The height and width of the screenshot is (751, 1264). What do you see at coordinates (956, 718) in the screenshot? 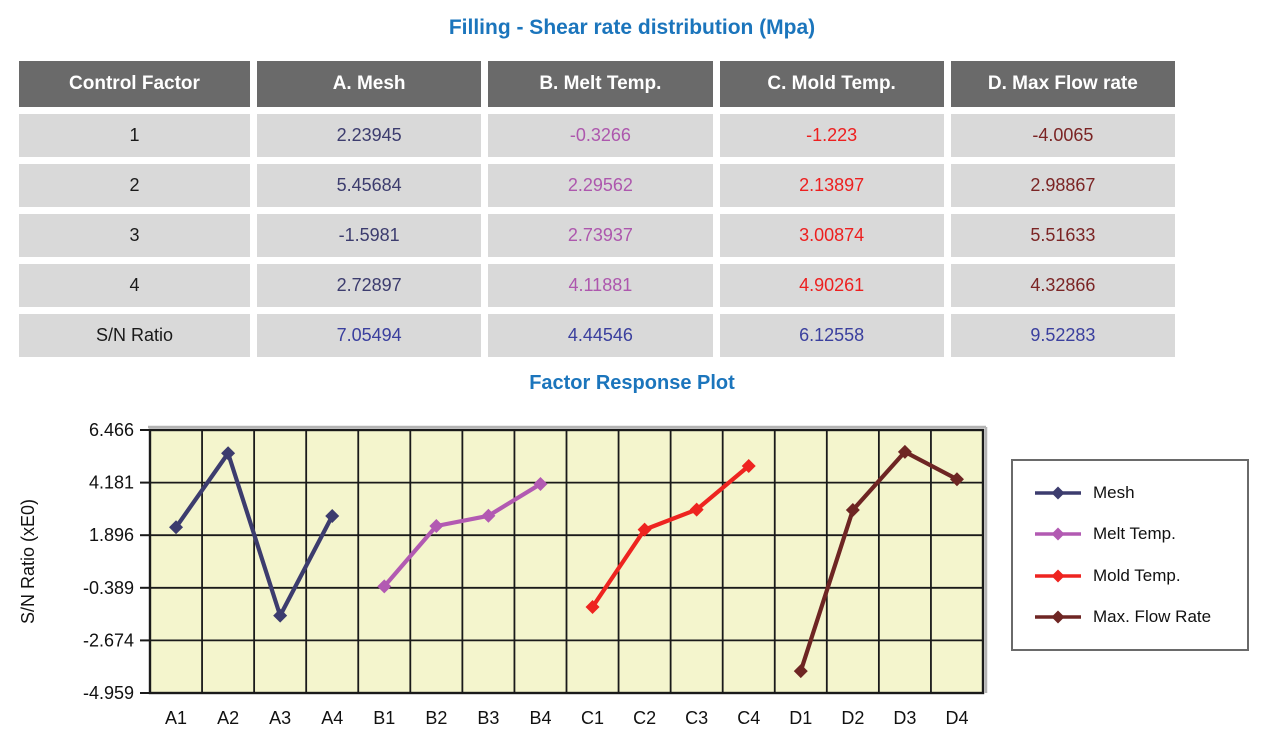
I see `x-tick-label: D4` at bounding box center [956, 718].